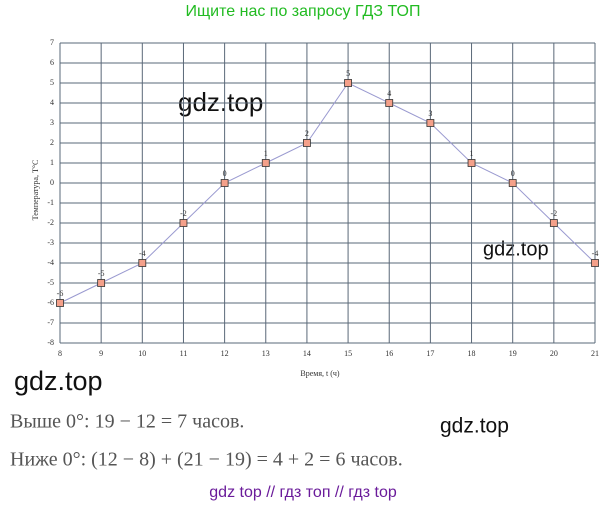 The width and height of the screenshot is (607, 508). What do you see at coordinates (348, 353) in the screenshot?
I see `x-tick-label: 15` at bounding box center [348, 353].